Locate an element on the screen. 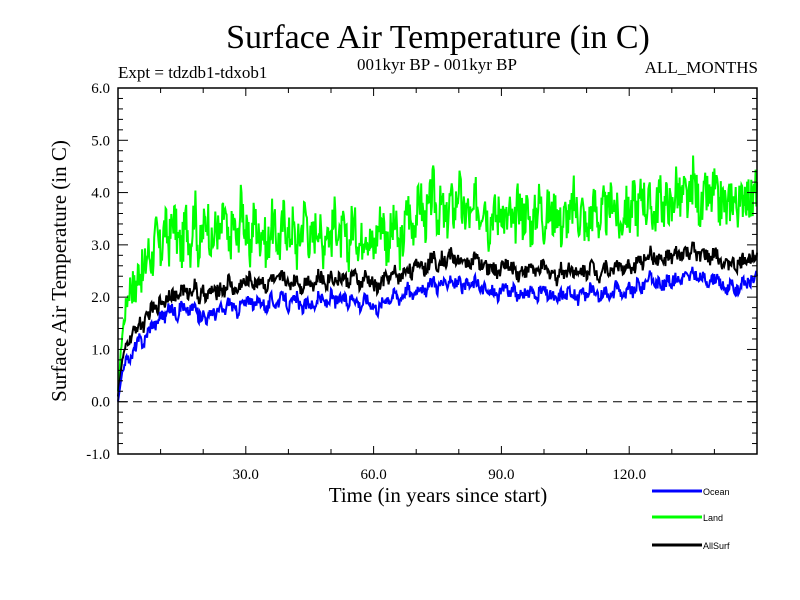 The image size is (800, 600). x-axis-label: Time (in years since start) is located at coordinates (438, 495).